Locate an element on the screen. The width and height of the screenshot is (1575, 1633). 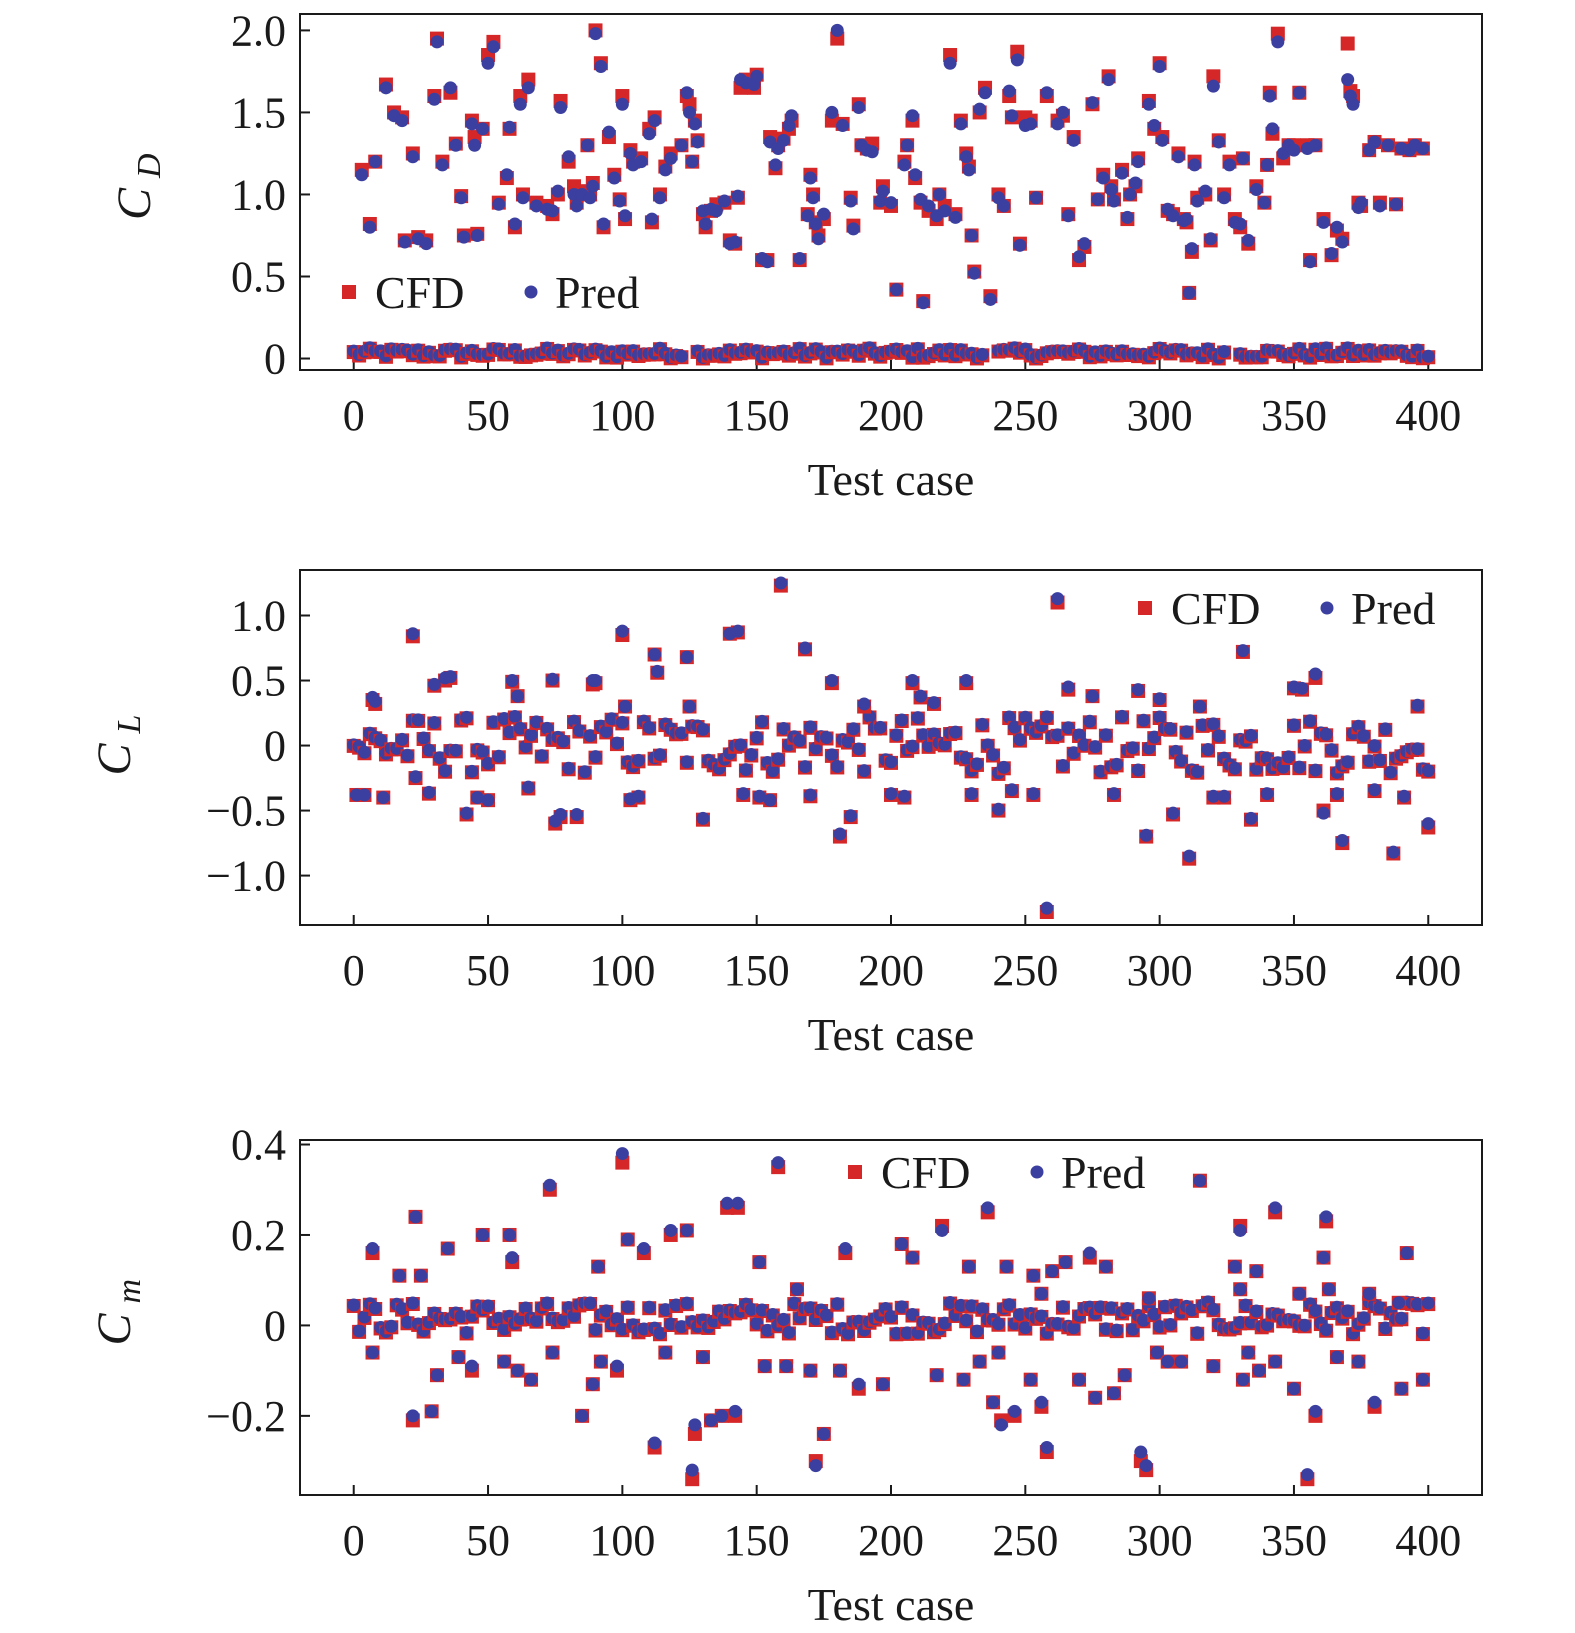
y-axis-title: CL is located at coordinates (118, 745).